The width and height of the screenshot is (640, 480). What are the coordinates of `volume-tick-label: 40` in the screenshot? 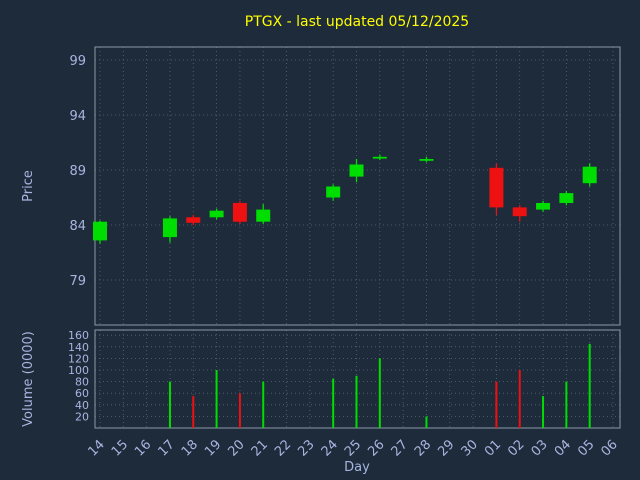 It's located at (82, 405).